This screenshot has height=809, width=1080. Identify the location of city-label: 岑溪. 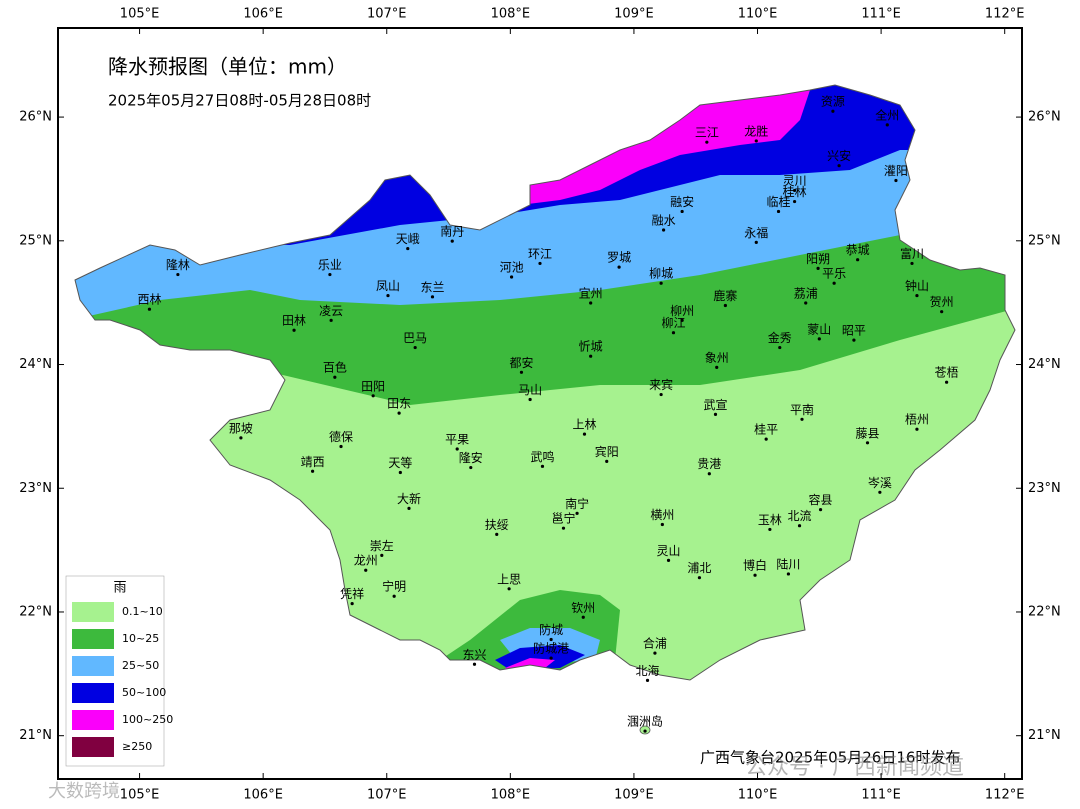
(880, 483).